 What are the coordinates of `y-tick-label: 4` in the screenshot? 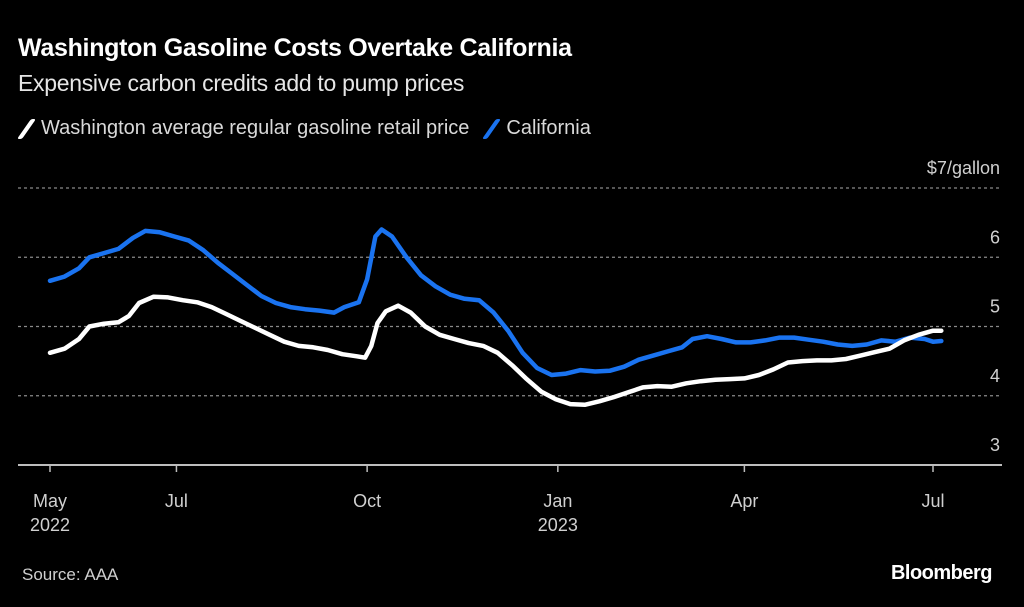 It's located at (995, 376).